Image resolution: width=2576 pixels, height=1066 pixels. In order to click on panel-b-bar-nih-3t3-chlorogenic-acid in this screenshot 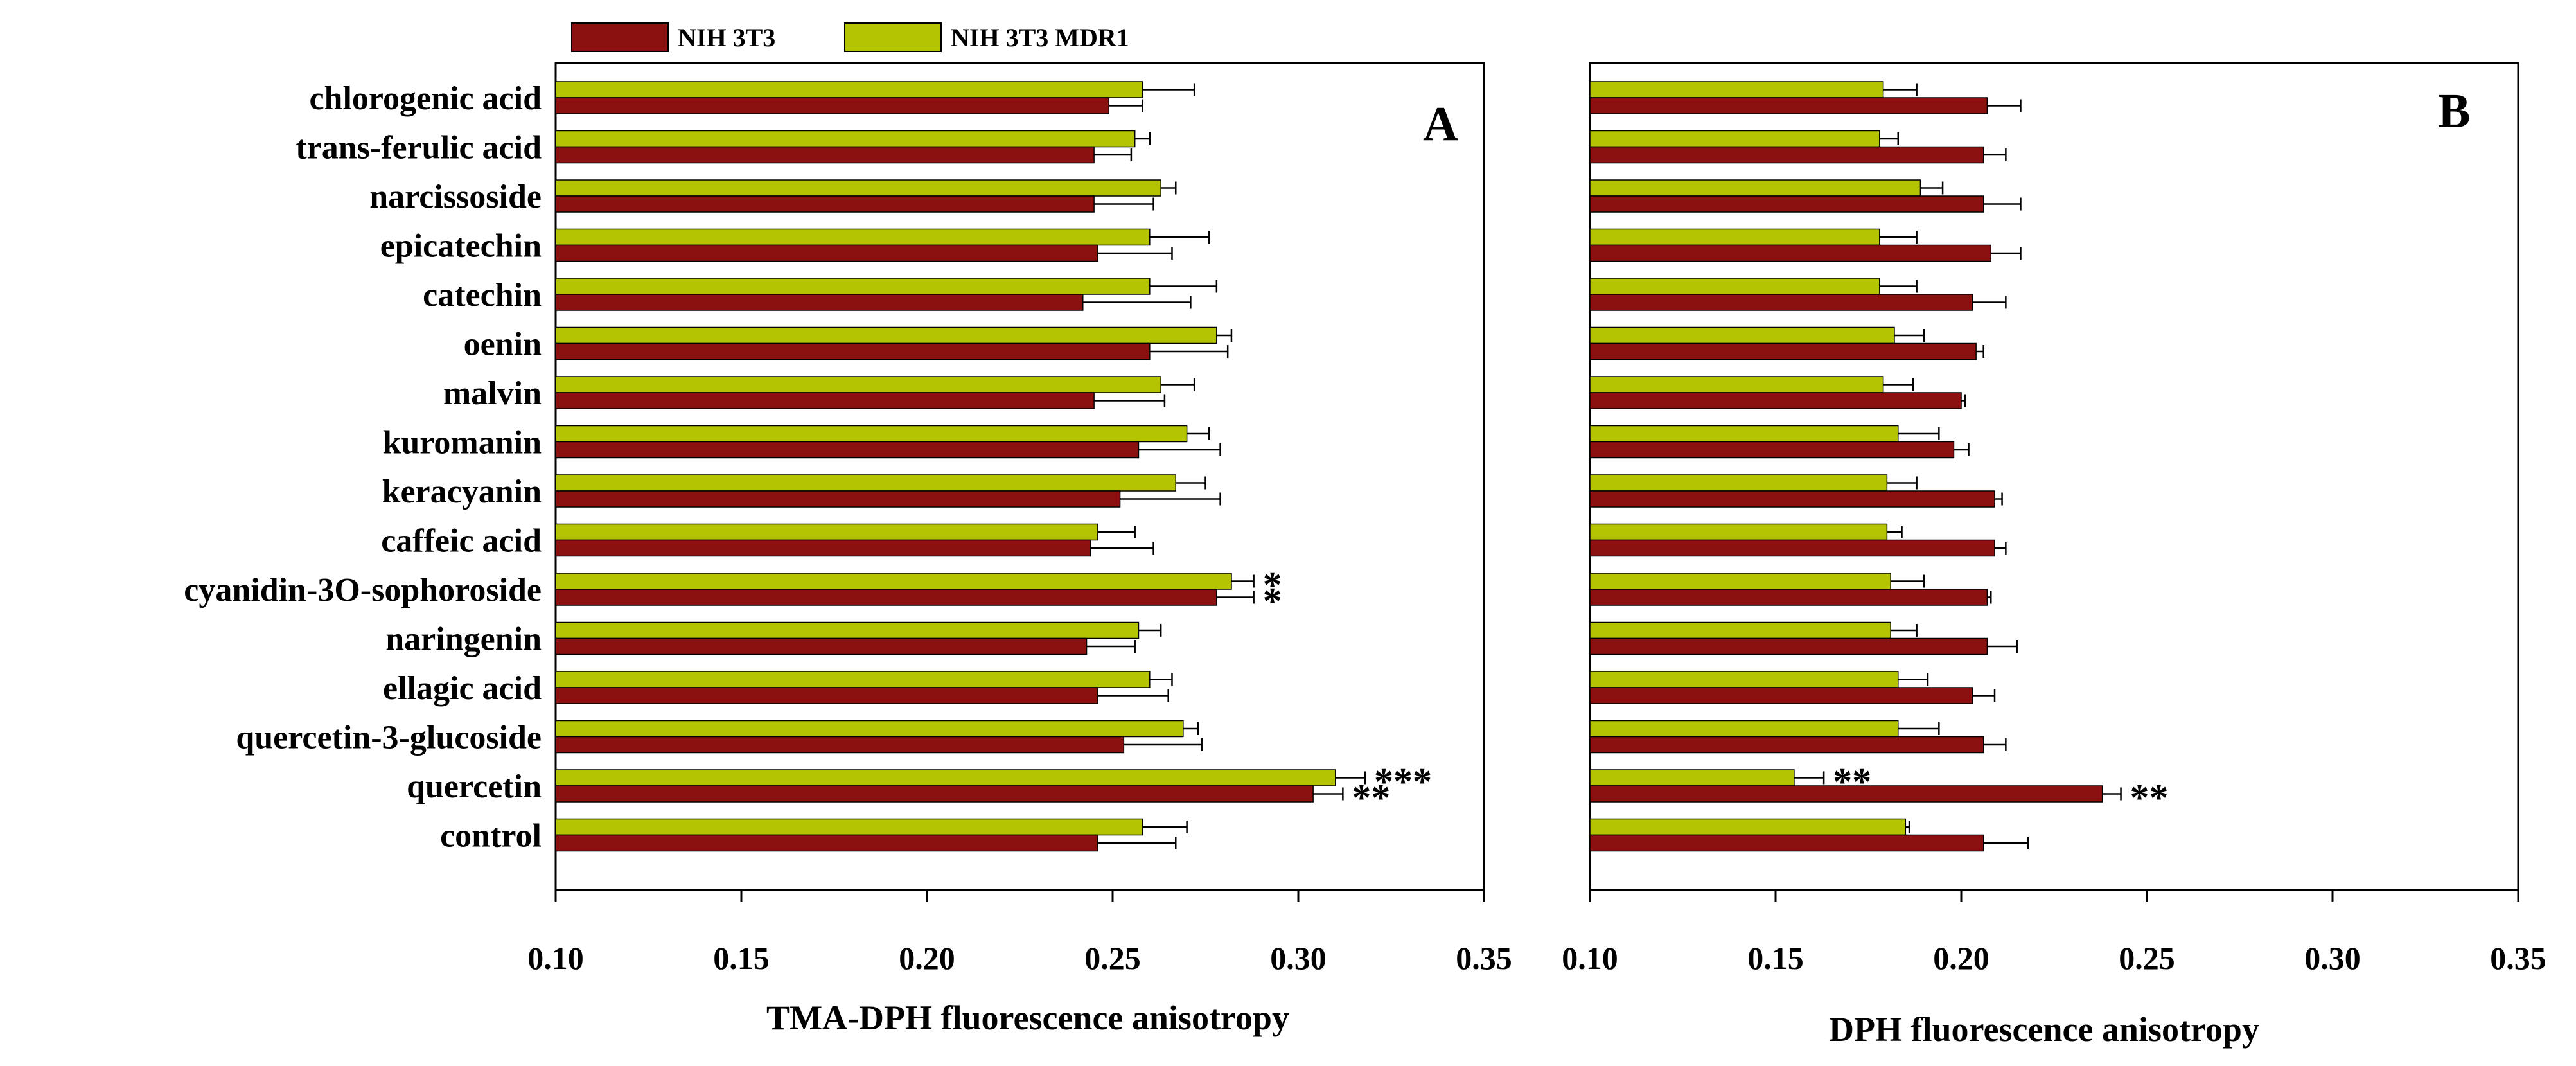, I will do `click(1788, 105)`.